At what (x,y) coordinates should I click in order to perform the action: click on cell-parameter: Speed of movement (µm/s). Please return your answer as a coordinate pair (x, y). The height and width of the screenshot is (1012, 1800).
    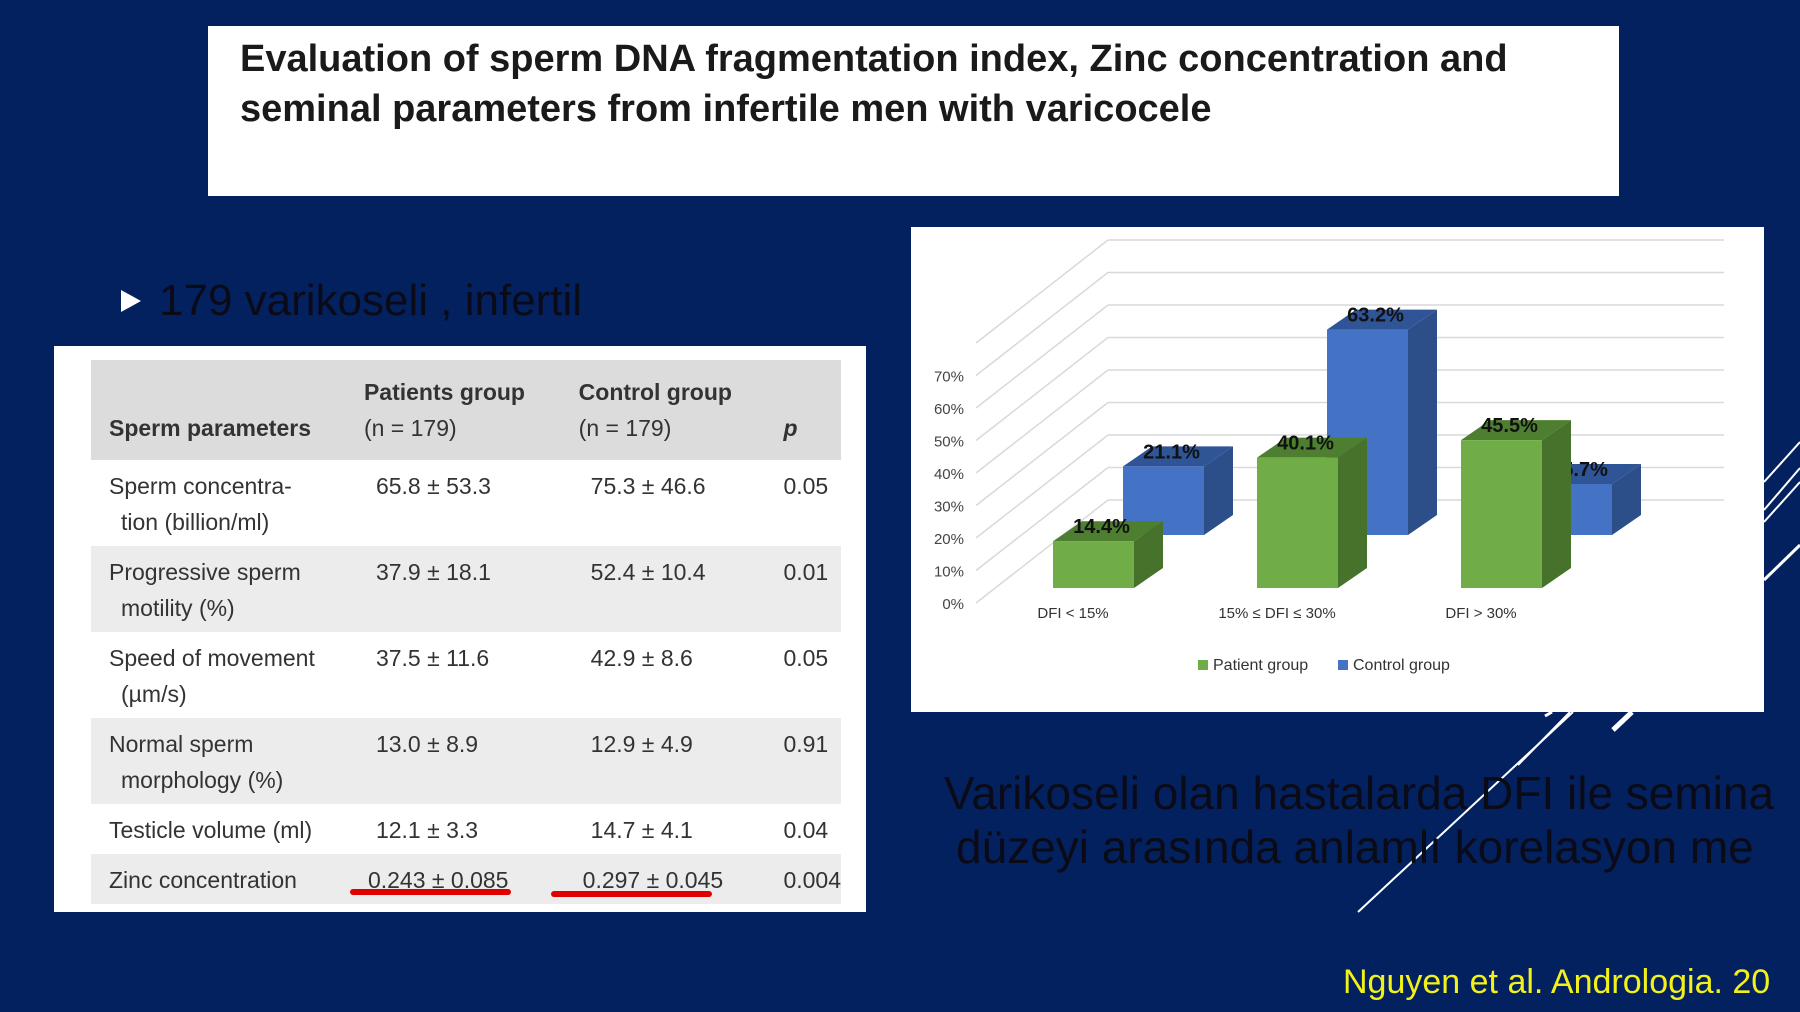
    Looking at the image, I should click on (218, 675).